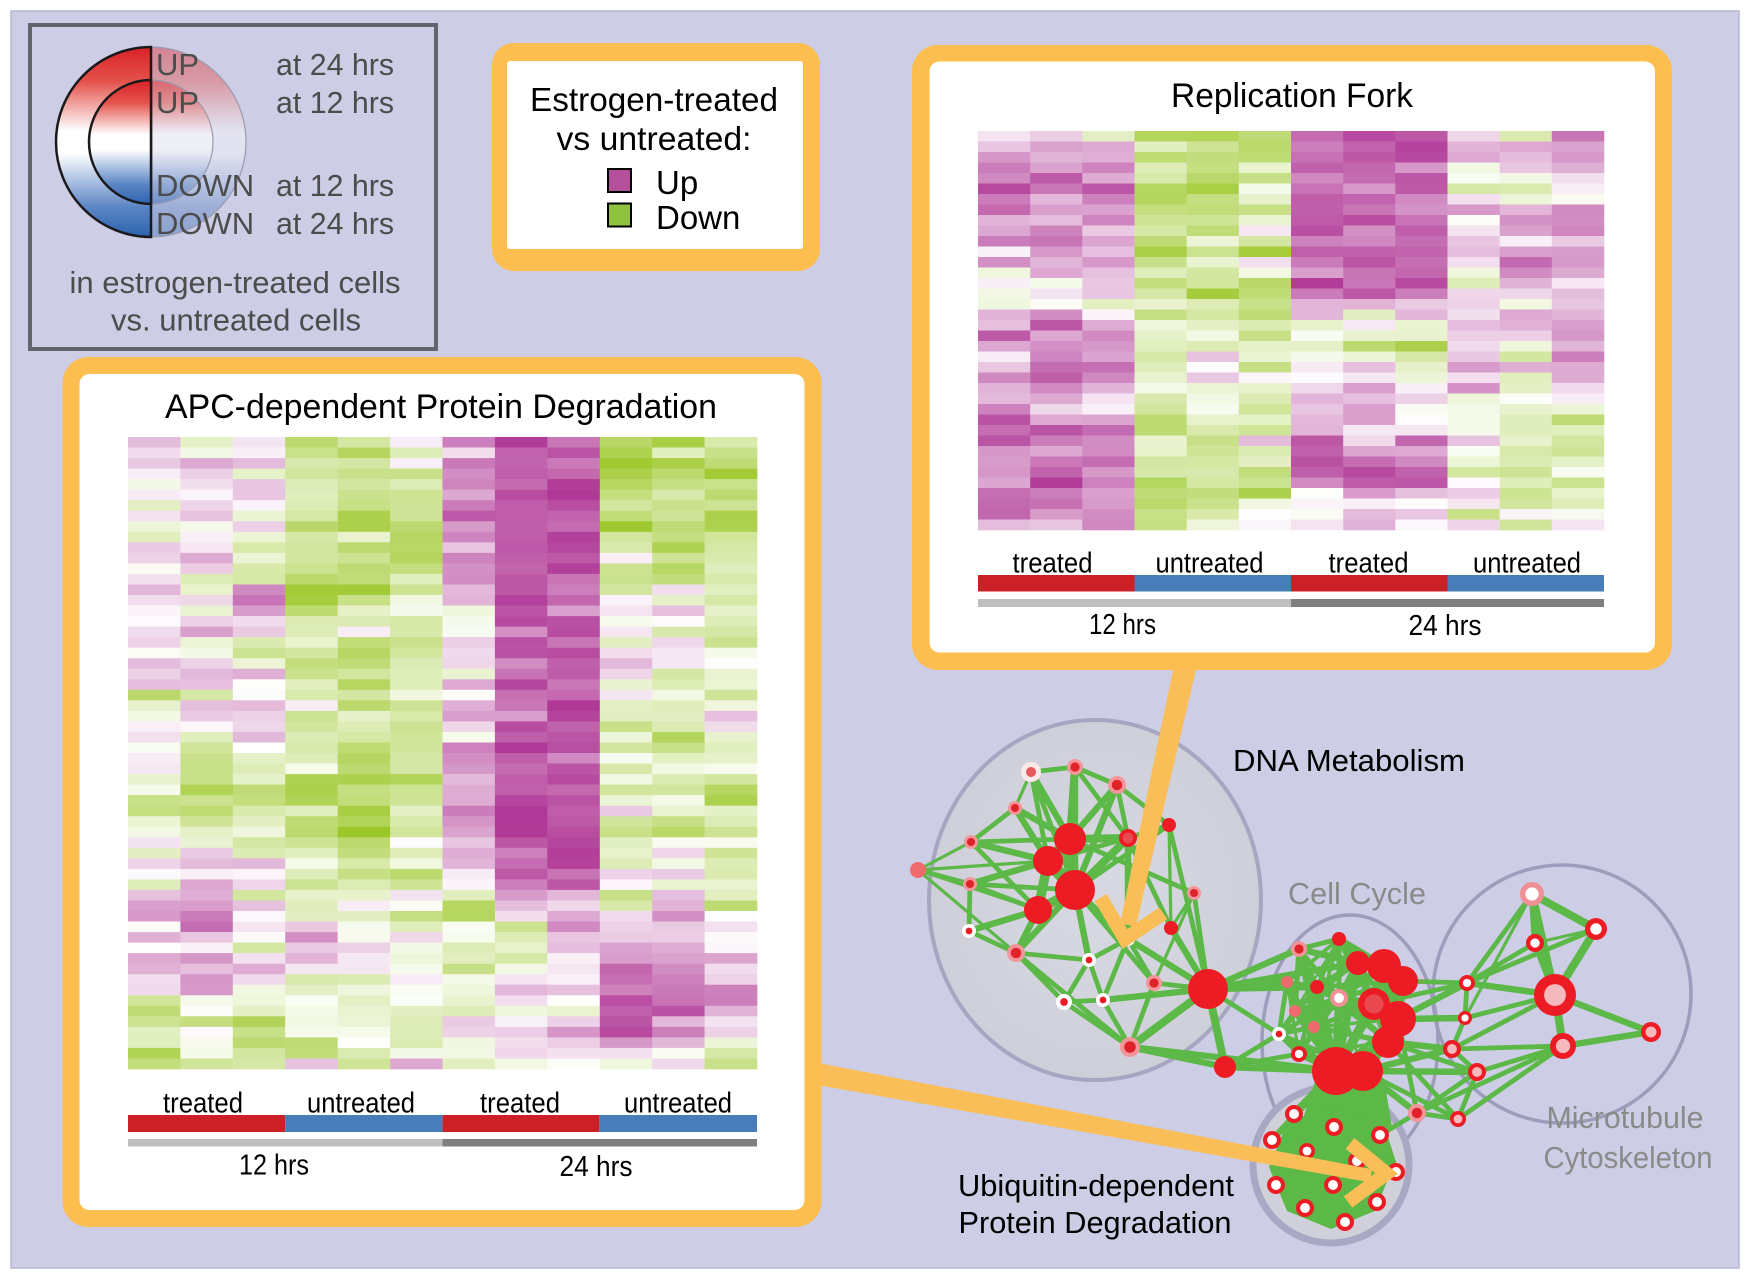 The image size is (1750, 1279). What do you see at coordinates (1096, 1185) in the screenshot?
I see `svg-text: Ubiquitin-dependent` at bounding box center [1096, 1185].